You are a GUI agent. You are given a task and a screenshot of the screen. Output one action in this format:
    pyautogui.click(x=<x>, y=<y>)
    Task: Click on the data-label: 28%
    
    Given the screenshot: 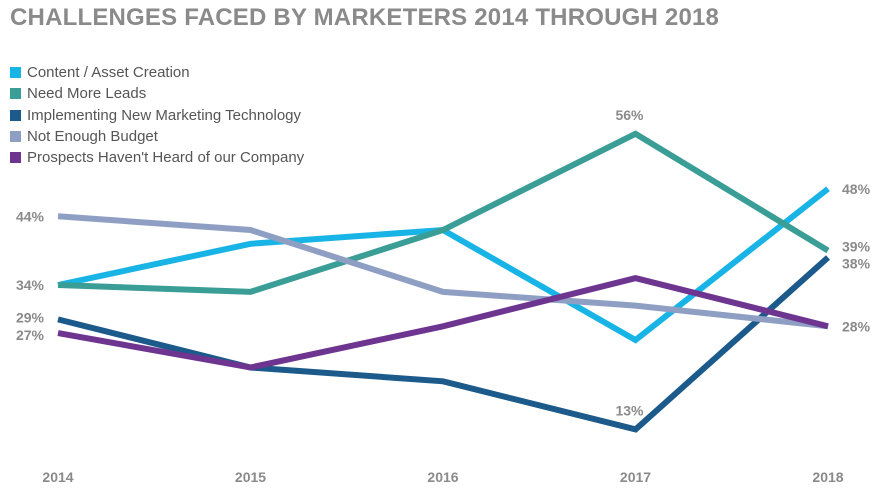 What is the action you would take?
    pyautogui.click(x=856, y=326)
    